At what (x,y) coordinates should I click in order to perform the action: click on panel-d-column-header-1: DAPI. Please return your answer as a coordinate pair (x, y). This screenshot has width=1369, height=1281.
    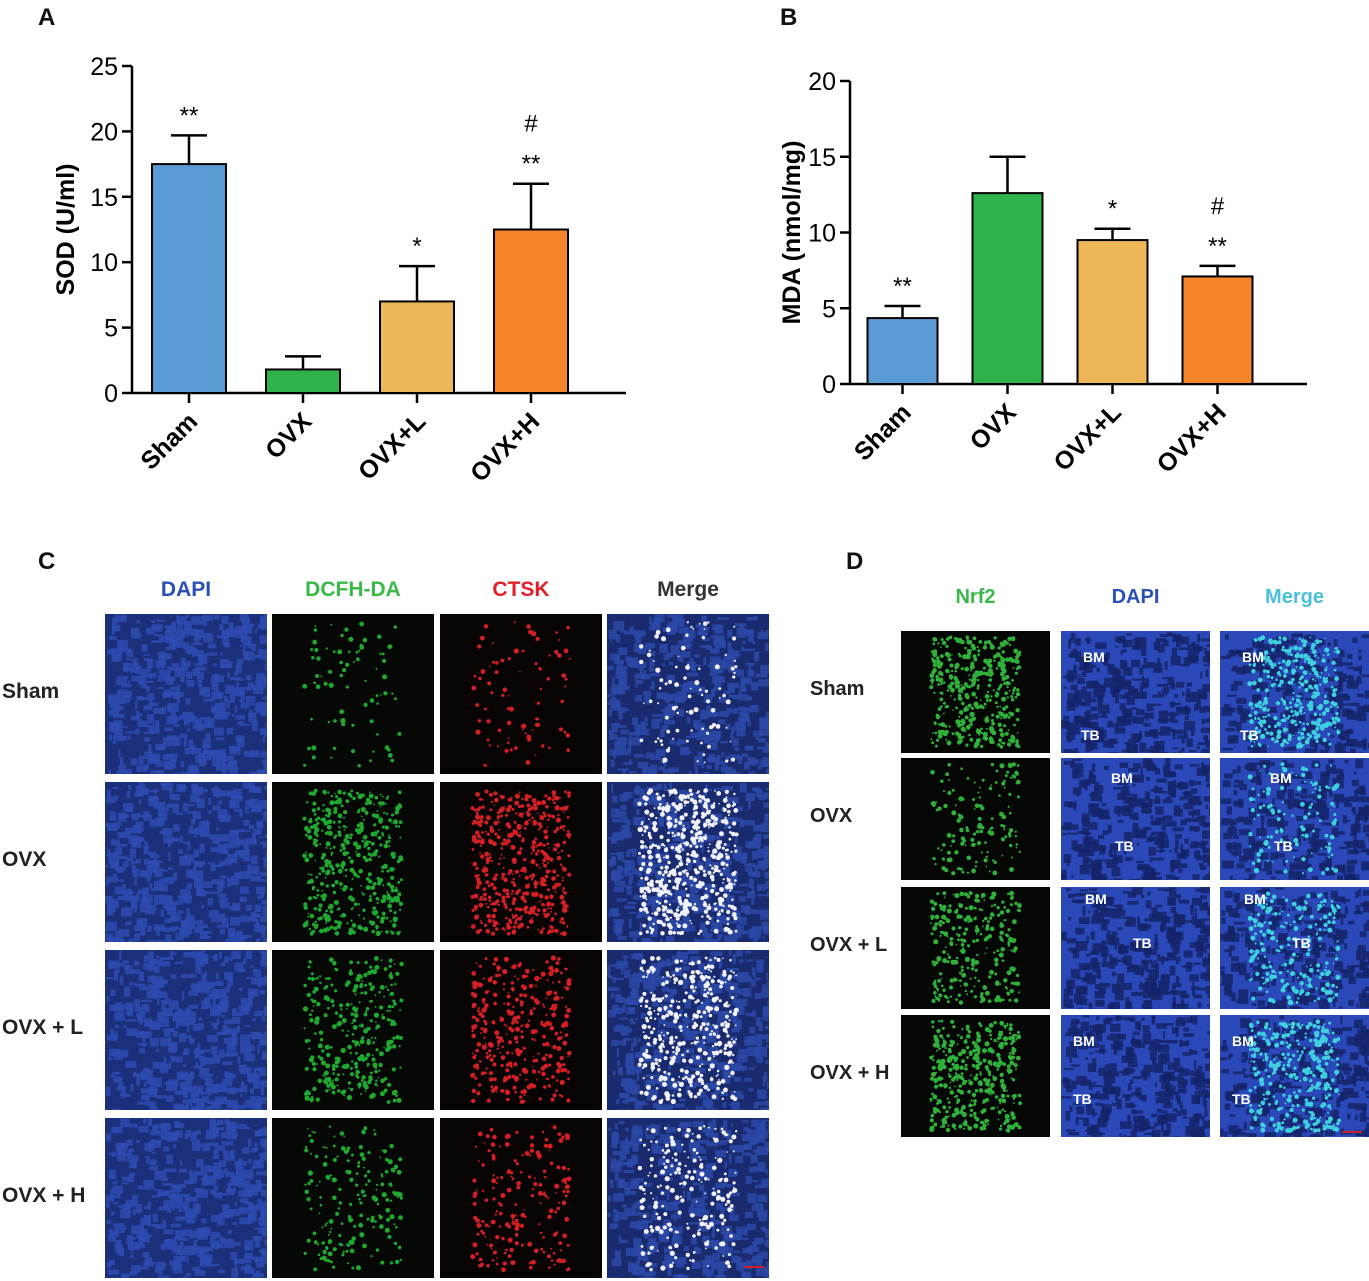
    Looking at the image, I should click on (1135, 597).